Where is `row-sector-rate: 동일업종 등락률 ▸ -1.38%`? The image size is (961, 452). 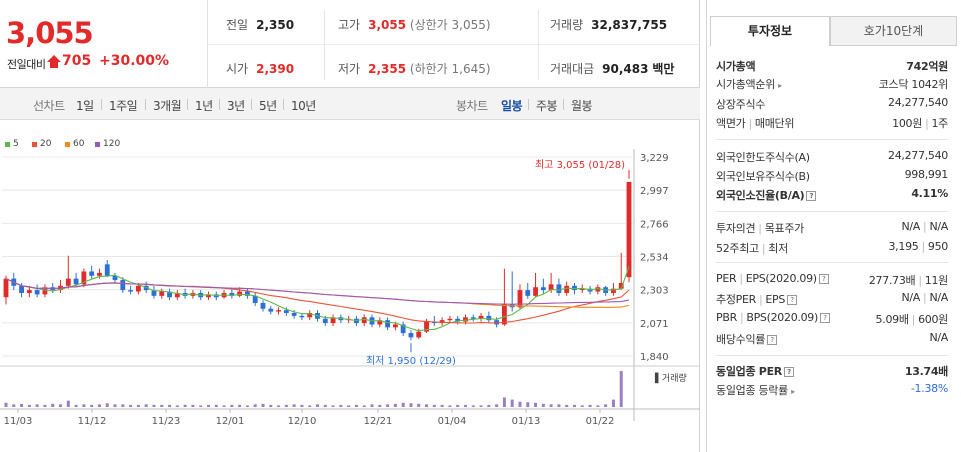 row-sector-rate: 동일업종 등락률 ▸ -1.38% is located at coordinates (832, 389).